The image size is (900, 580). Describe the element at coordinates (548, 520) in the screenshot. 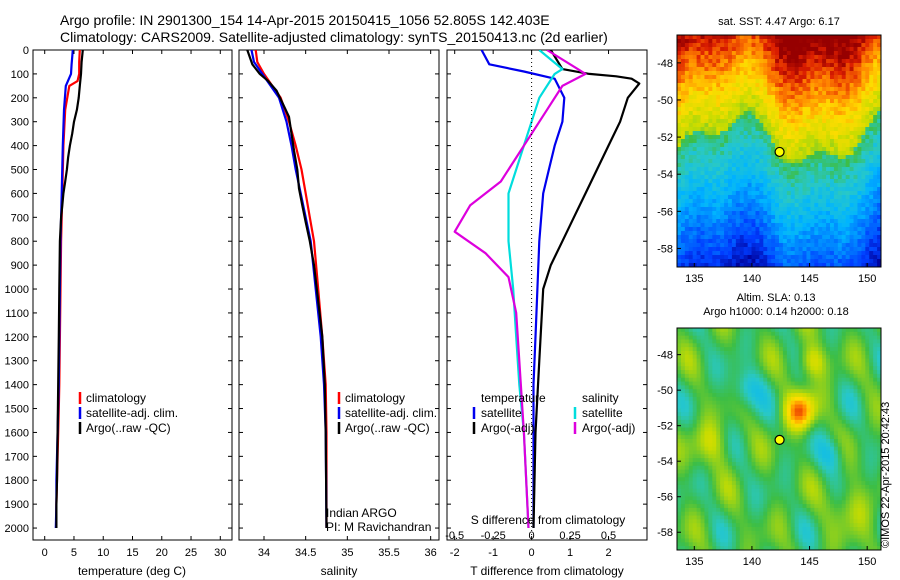

I see `s-difference-xlabel: S difference from climatology` at that location.